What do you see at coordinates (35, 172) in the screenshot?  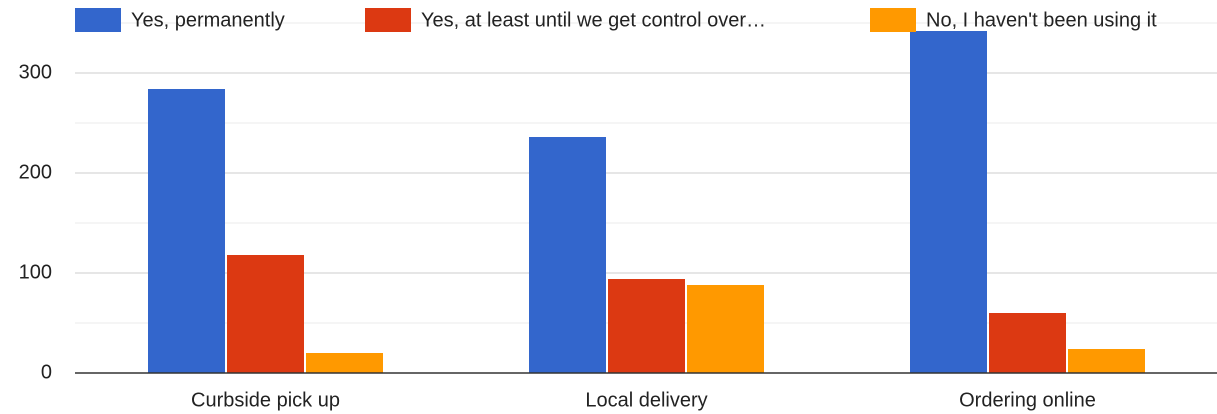 I see `y-tick-label: 200` at bounding box center [35, 172].